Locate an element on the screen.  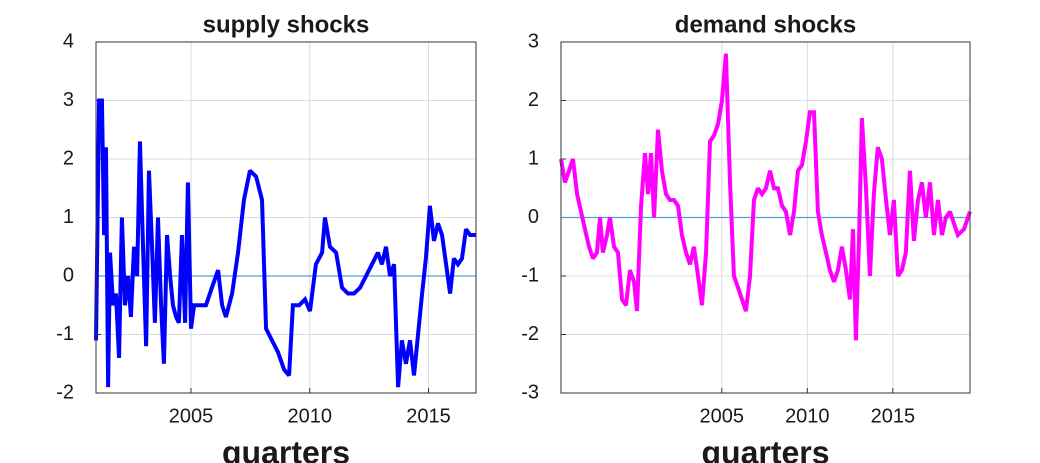
y-tick-label: 4 is located at coordinates (68, 41).